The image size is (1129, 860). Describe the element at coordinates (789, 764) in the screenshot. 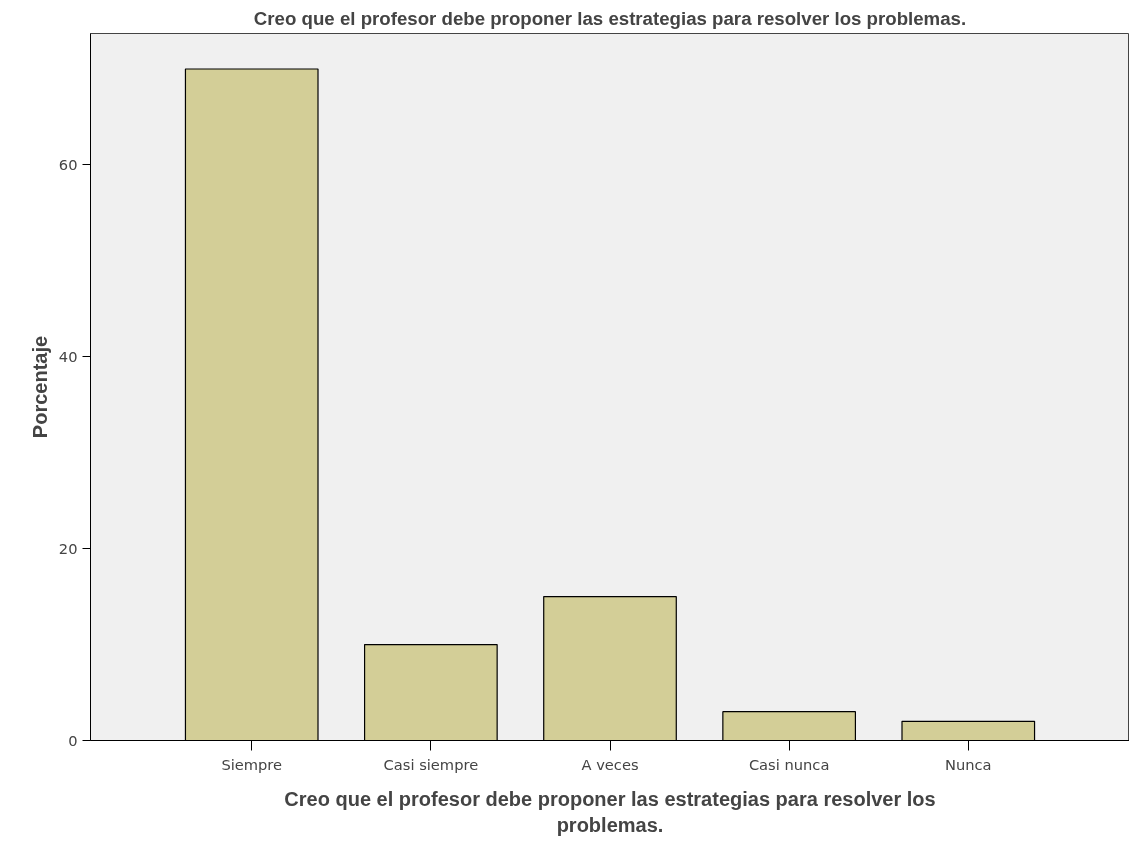

I see `x-tick-label: Casi nunca` at that location.